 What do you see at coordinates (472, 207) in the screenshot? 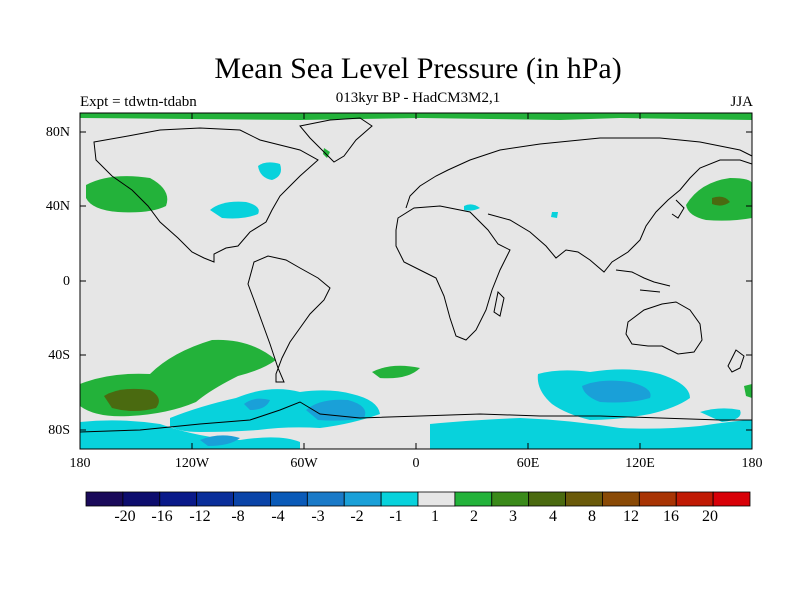
I see `negative-region-black-sea` at bounding box center [472, 207].